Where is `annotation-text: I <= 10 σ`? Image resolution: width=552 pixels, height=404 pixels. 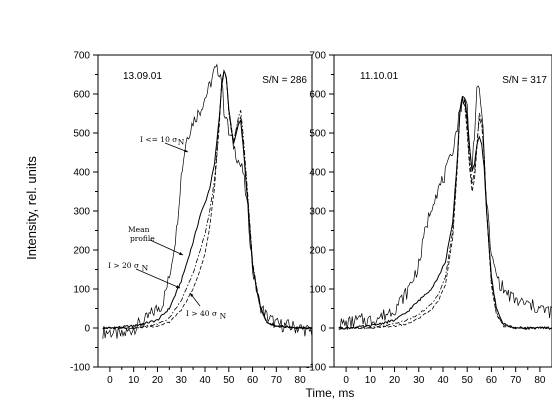
annotation-text: I <= 10 σ is located at coordinates (158, 139).